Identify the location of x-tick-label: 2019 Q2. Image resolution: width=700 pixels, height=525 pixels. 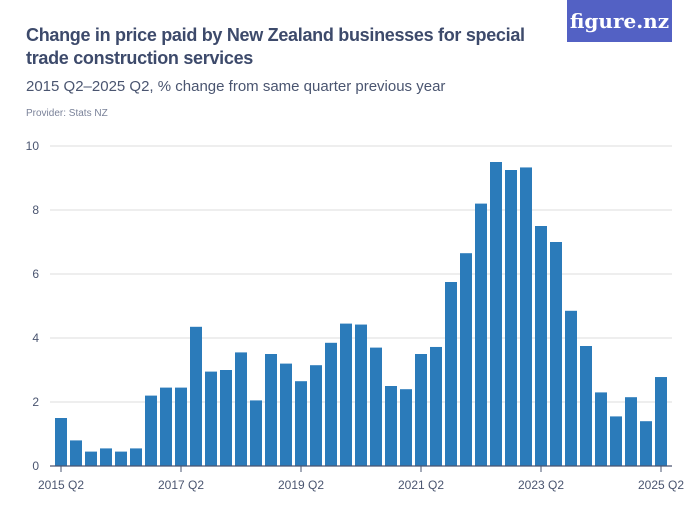
(301, 485).